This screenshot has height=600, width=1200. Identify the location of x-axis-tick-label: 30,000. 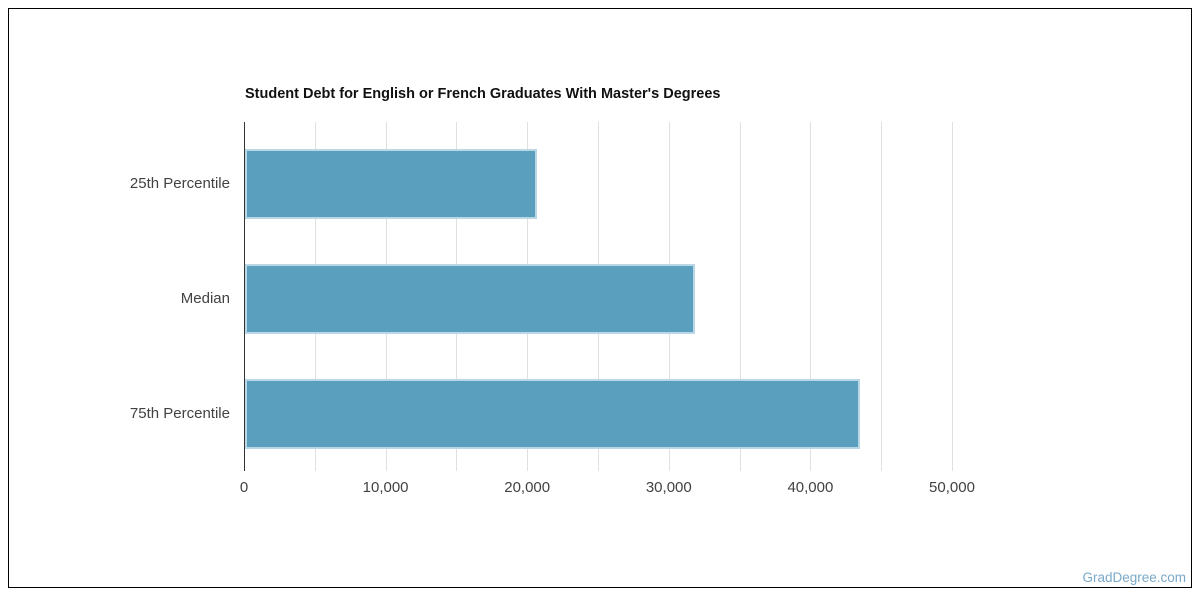
(668, 487).